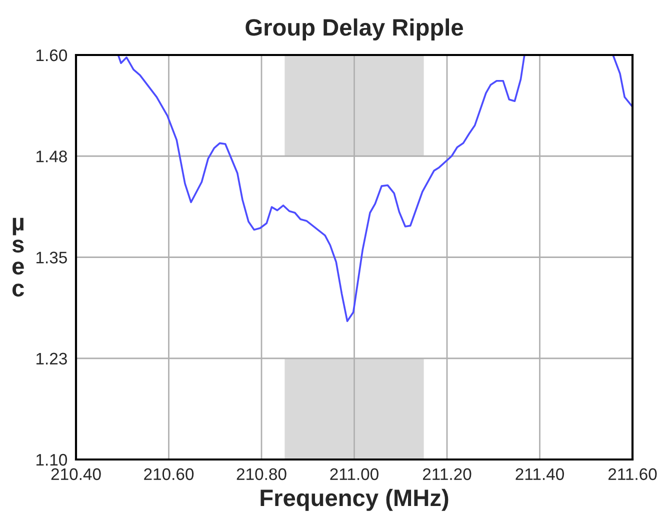 The width and height of the screenshot is (663, 521). What do you see at coordinates (354, 29) in the screenshot?
I see `chart-title: Group Delay Ripple` at bounding box center [354, 29].